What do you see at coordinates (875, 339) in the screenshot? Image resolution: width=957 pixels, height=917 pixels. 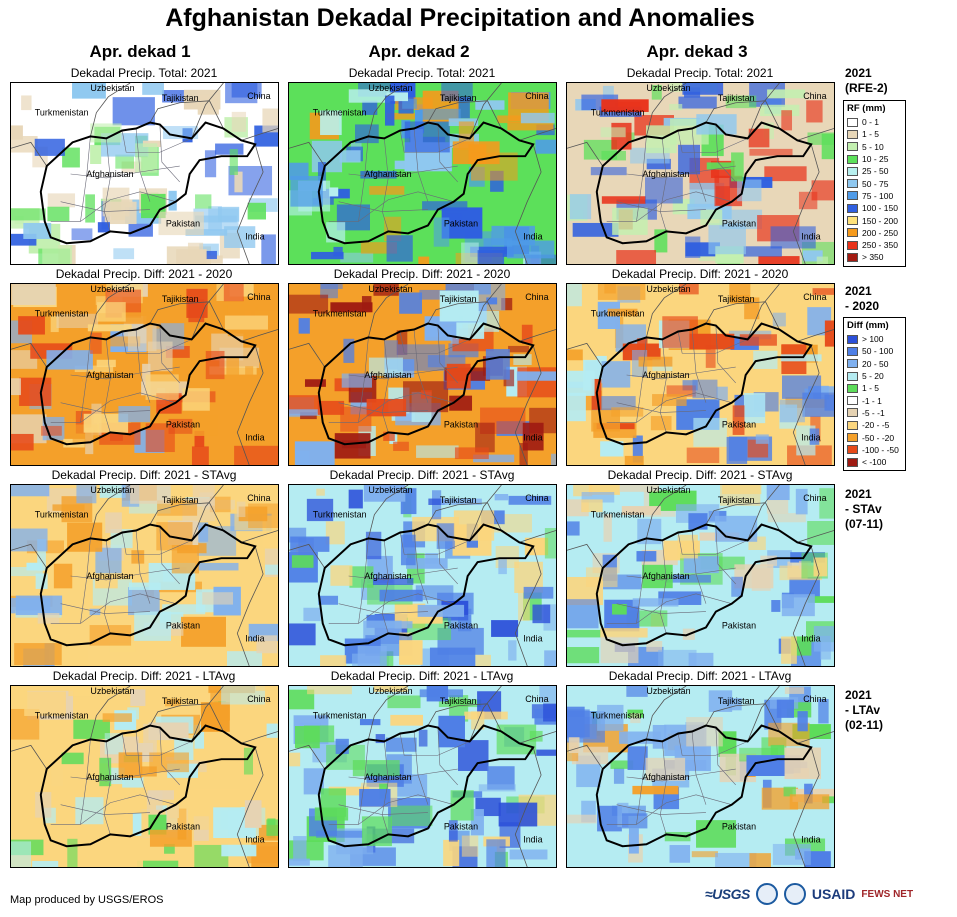 I see `legend-diff-row: > 100` at bounding box center [875, 339].